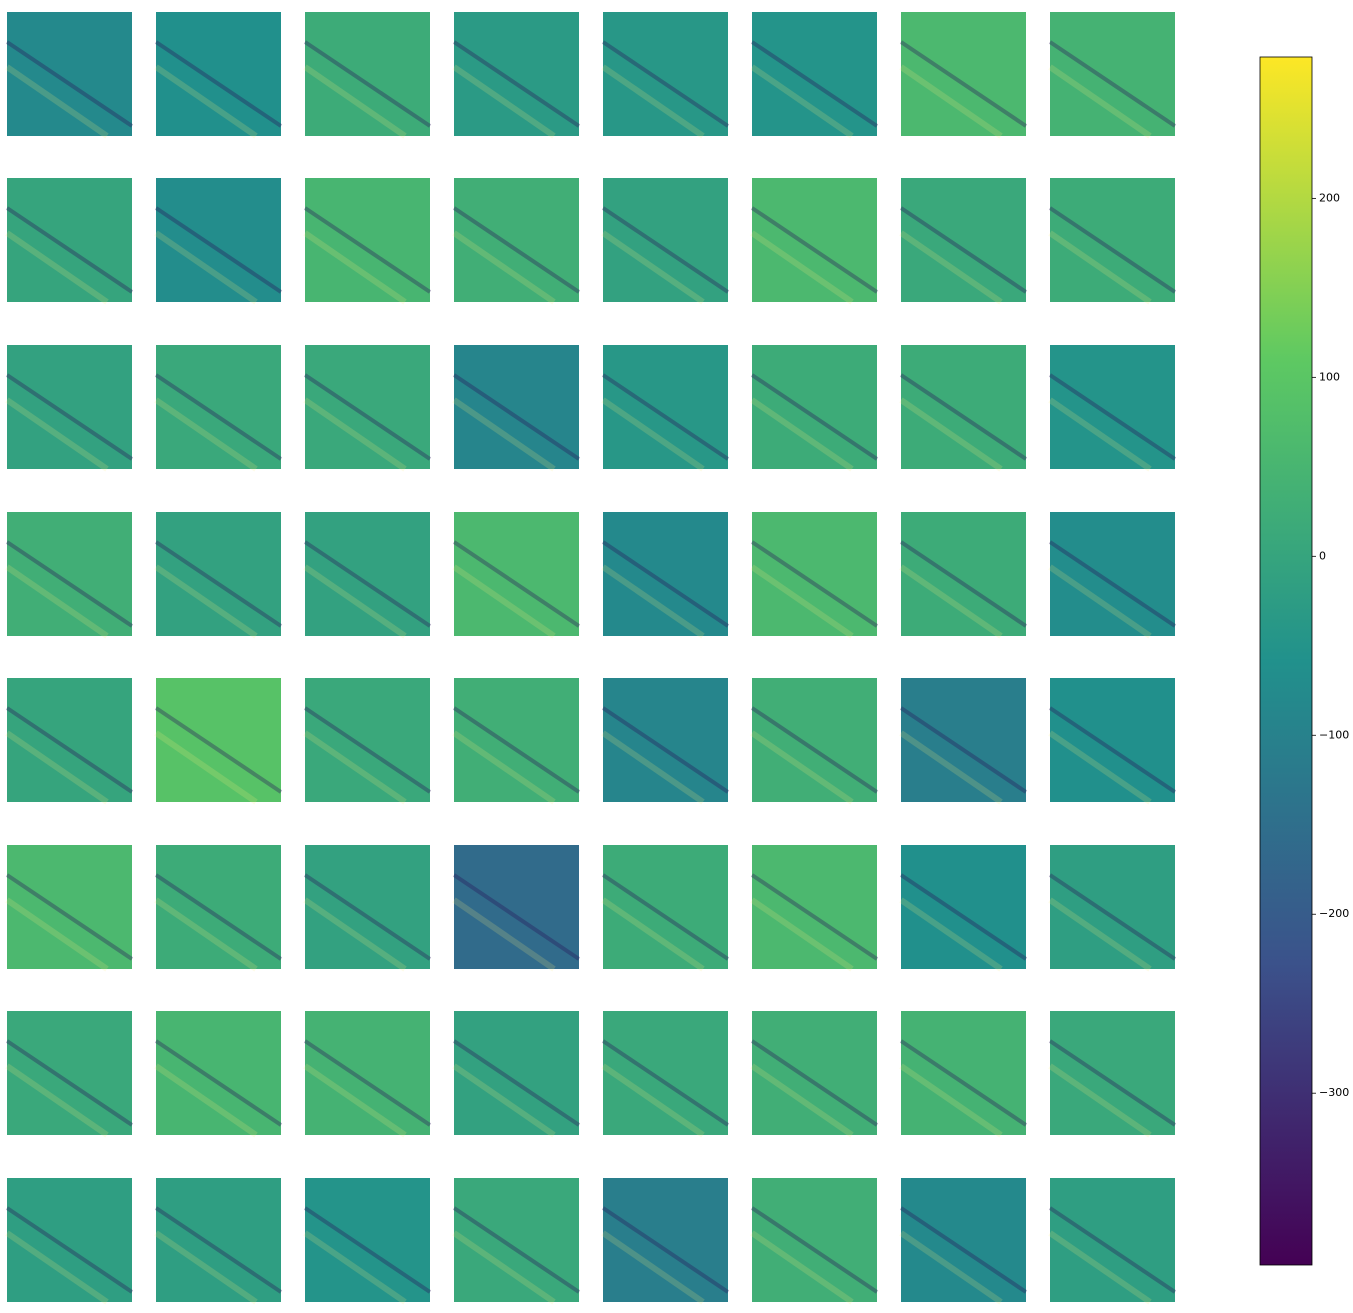 Image resolution: width=1353 pixels, height=1313 pixels. What do you see at coordinates (1329, 376) in the screenshot?
I see `tick-label: 100` at bounding box center [1329, 376].